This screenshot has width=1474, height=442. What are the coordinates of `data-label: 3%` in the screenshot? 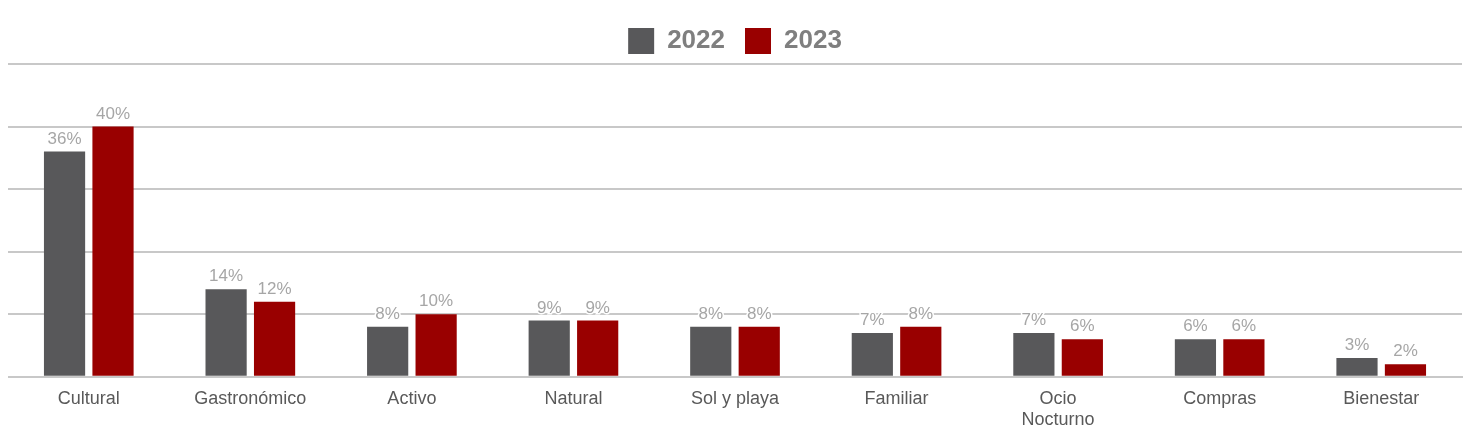 It's located at (1357, 345).